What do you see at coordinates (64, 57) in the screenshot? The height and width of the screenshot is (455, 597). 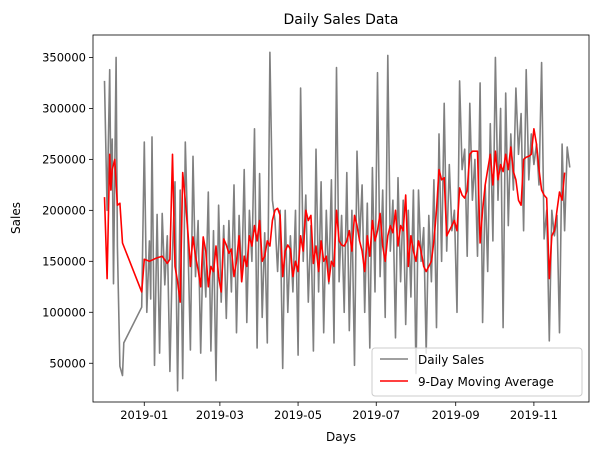 I see `y-tick-label: 350000` at bounding box center [64, 57].